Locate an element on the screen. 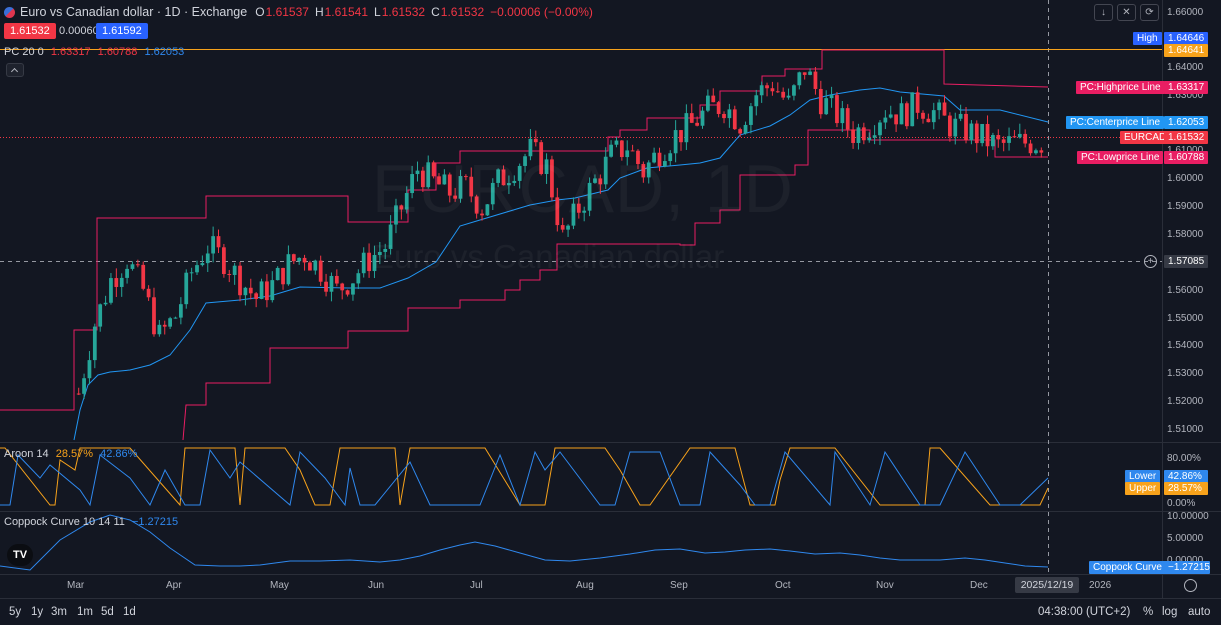  symbol-title: Euro vs Canadian dollar · 1D · Exchange is located at coordinates (134, 12).